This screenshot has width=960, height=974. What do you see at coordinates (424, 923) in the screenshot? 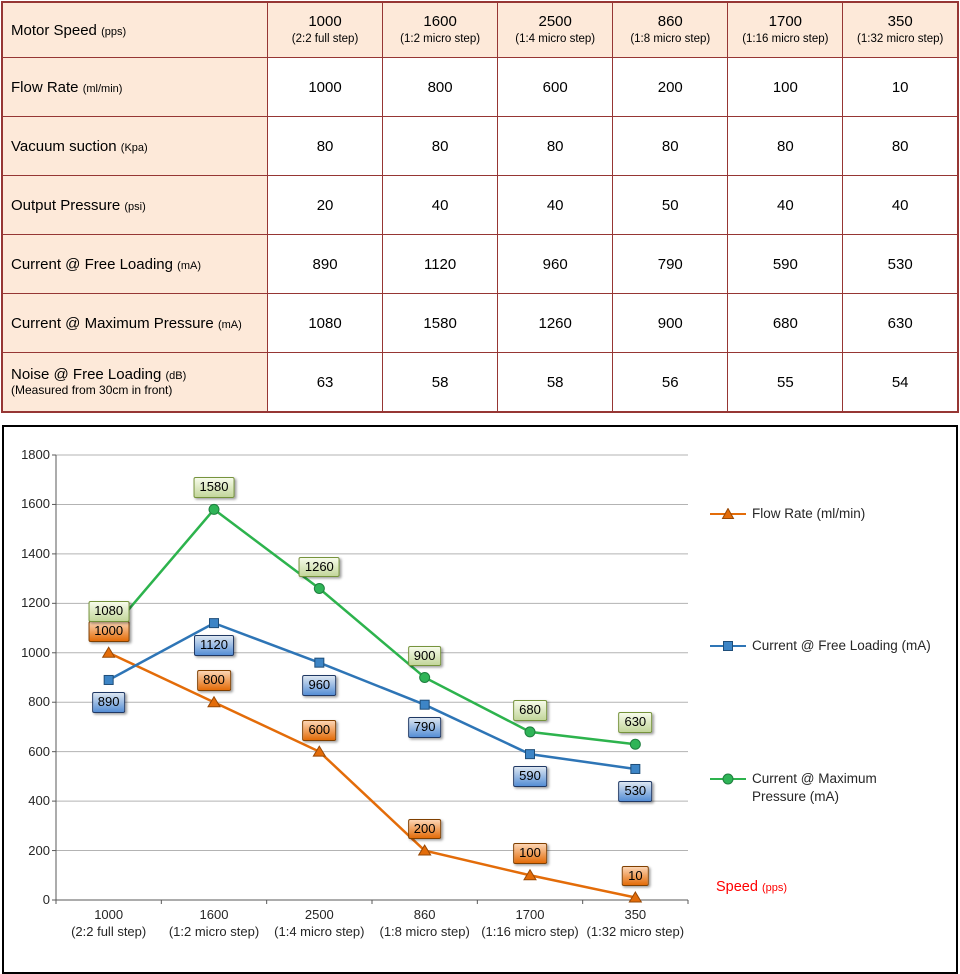
I see `x-axis-category-label: 860 (1:8 micro step)` at bounding box center [424, 923].